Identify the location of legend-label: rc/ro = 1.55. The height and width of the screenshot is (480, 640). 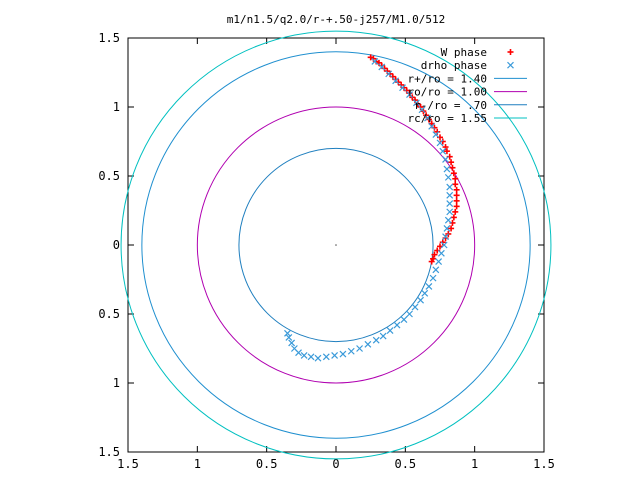
(447, 118).